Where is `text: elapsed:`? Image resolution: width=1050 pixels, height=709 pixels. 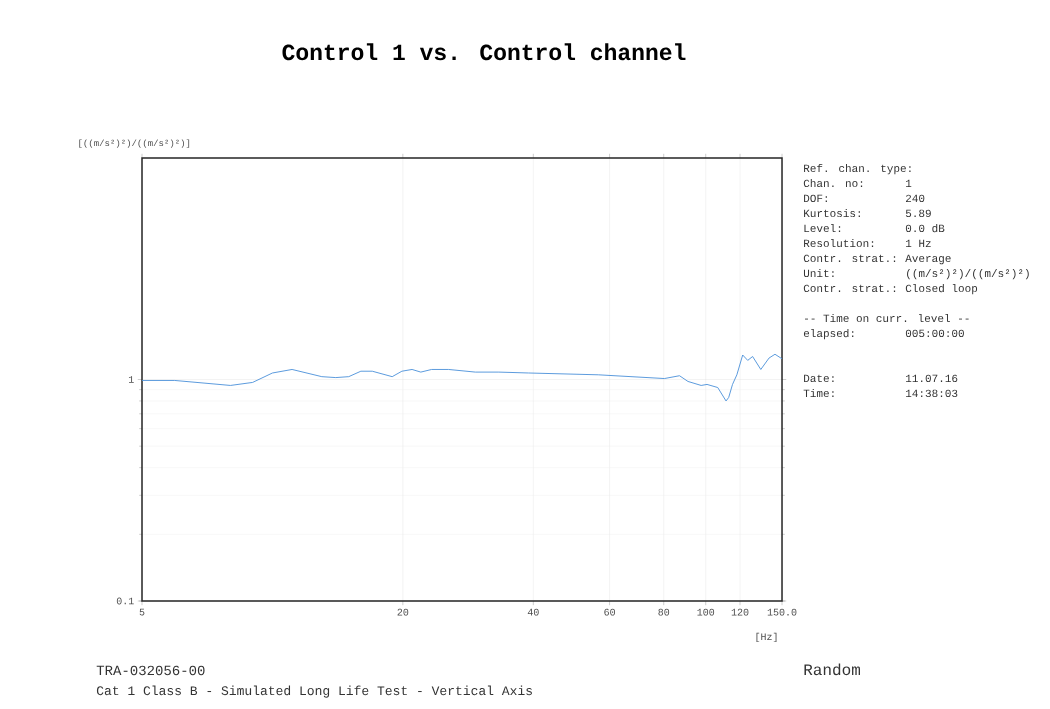 text: elapsed: is located at coordinates (828, 334).